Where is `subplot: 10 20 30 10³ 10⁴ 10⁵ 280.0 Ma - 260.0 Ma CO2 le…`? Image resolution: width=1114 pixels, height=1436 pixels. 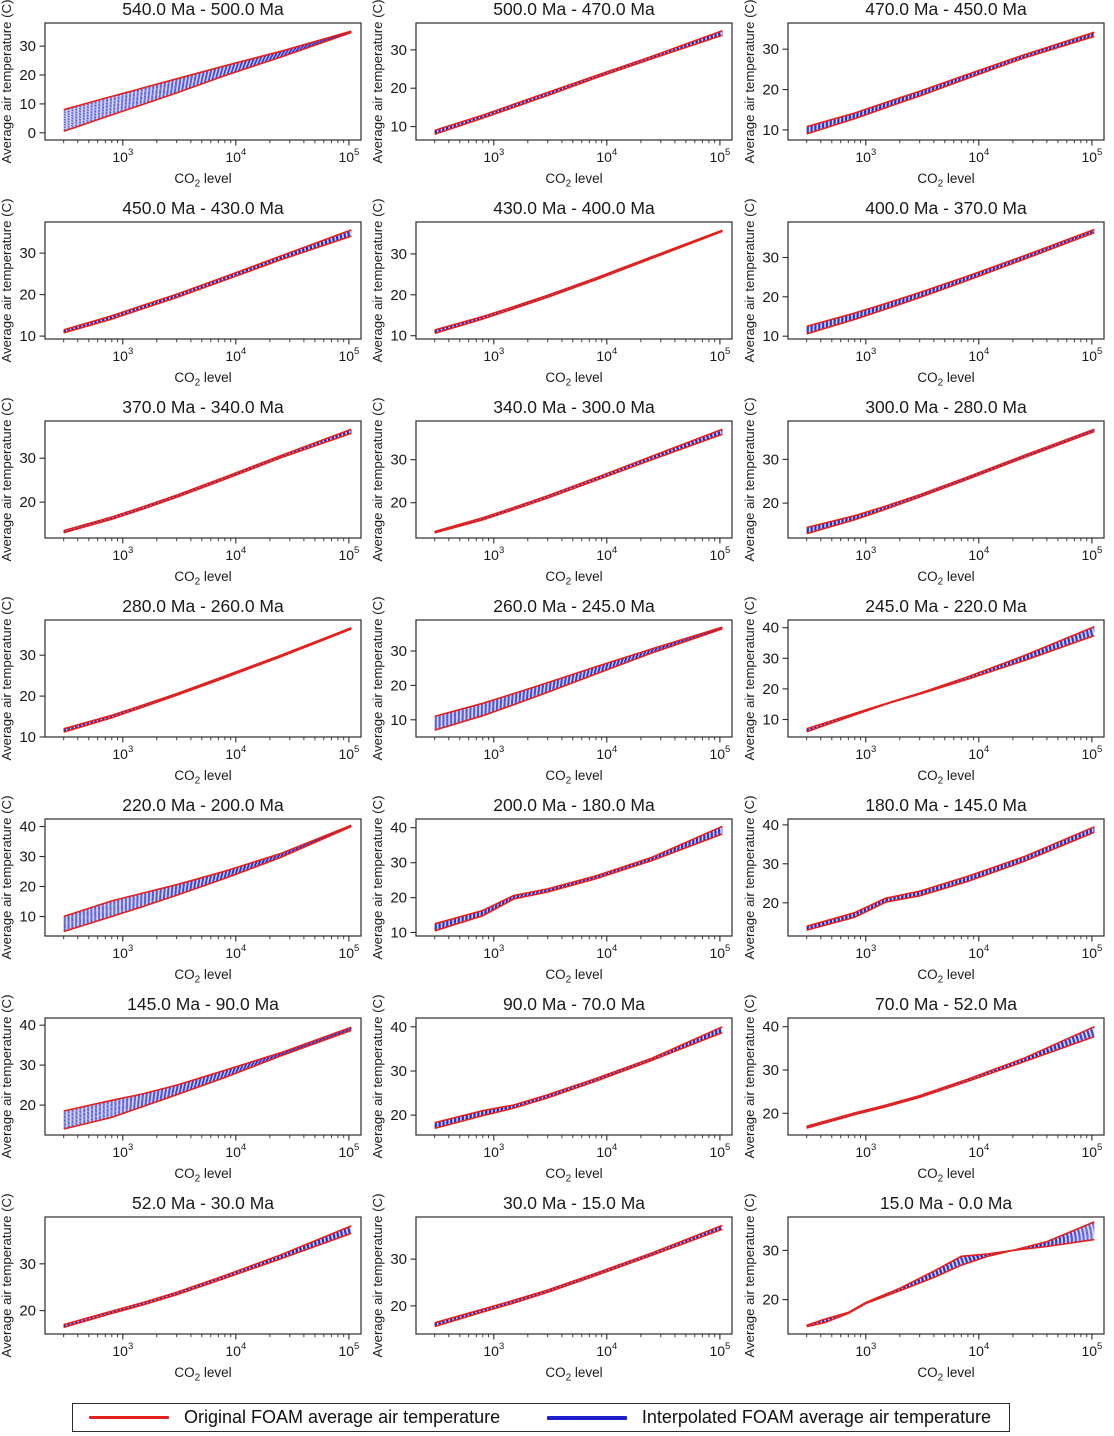 subplot: 10 20 30 10³ 10⁴ 10⁵ 280.0 Ma - 260.0 Ma CO2 le… is located at coordinates (185, 696).